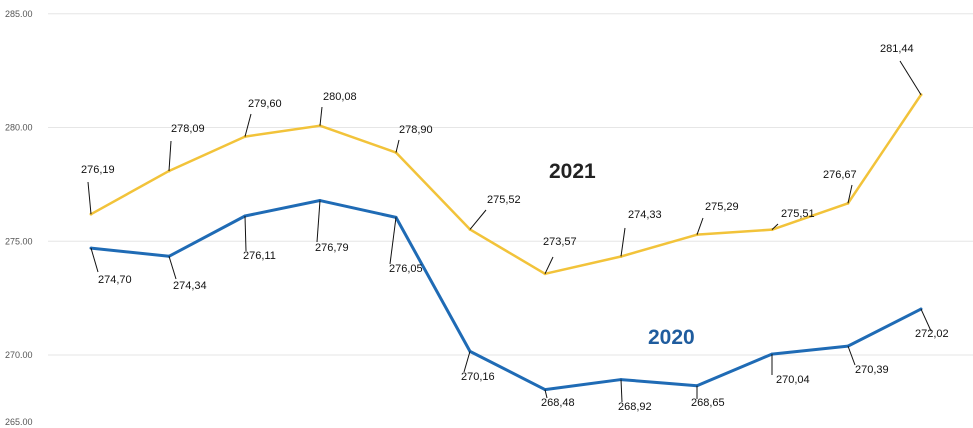 The height and width of the screenshot is (428, 973). I want to click on data-label-2021: 275,51, so click(798, 214).